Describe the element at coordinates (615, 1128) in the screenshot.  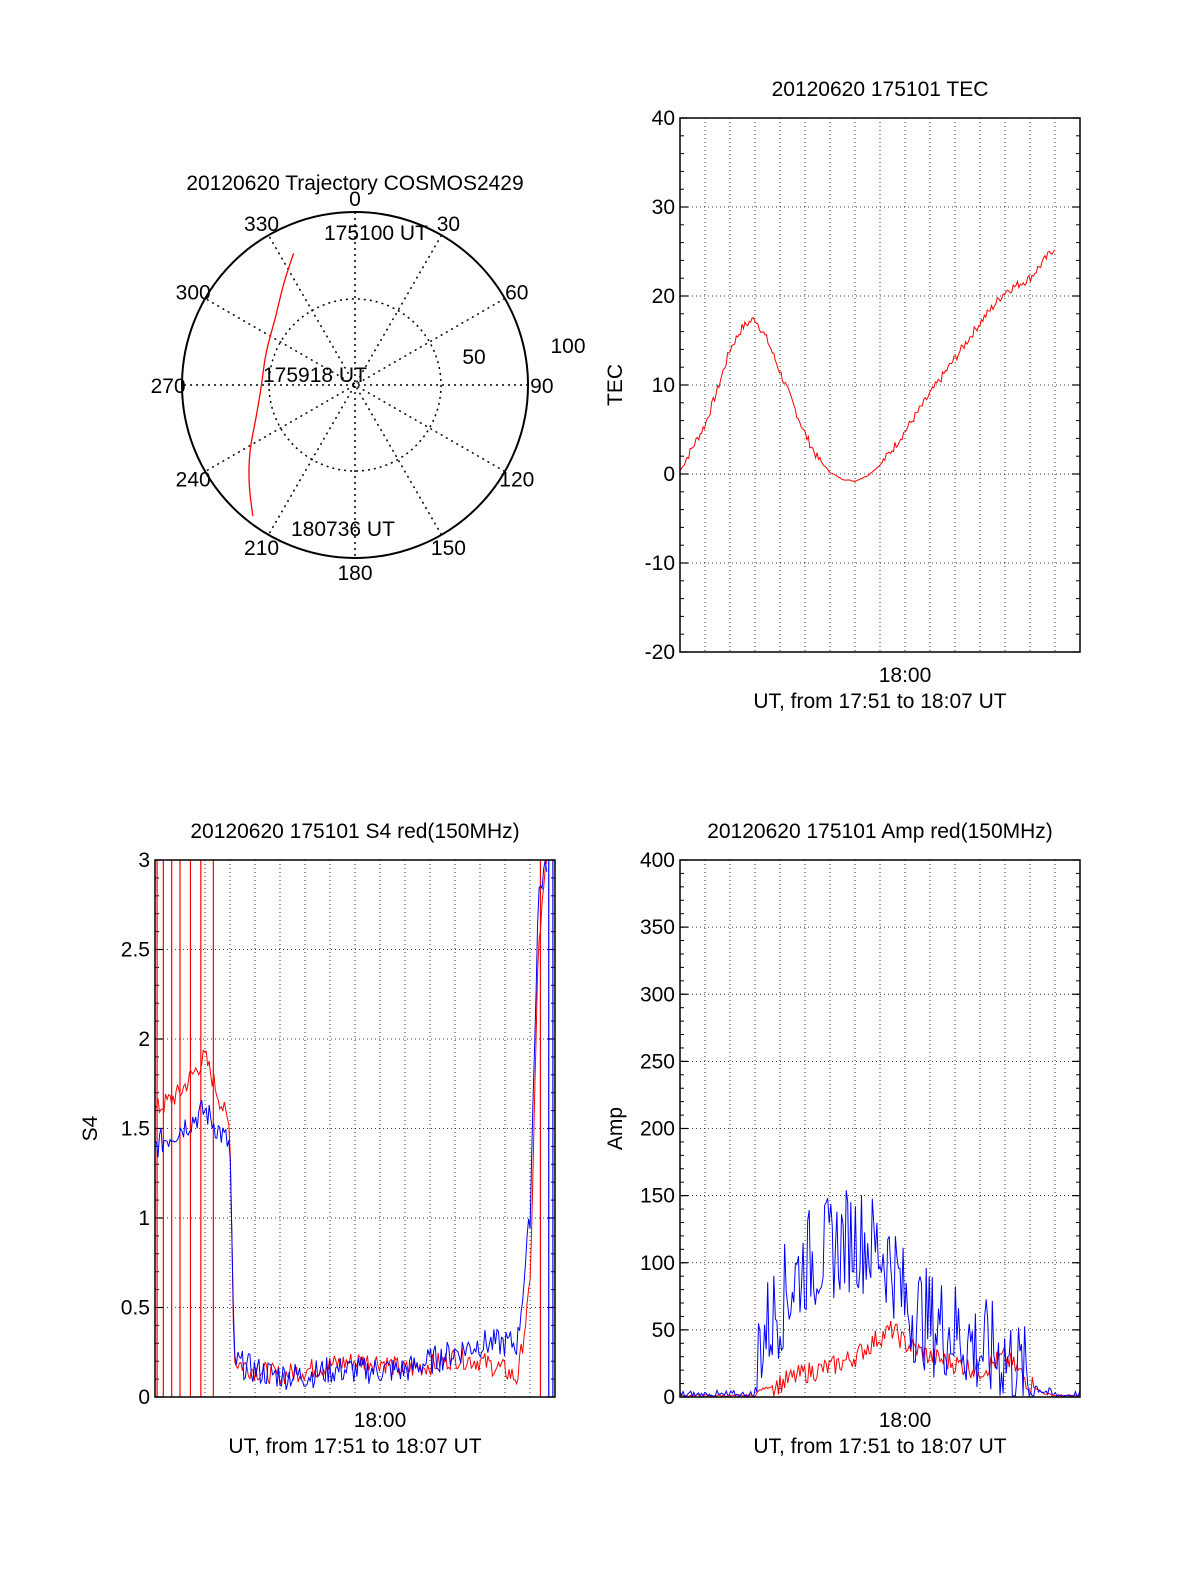
I see `amp-y-axis-label: Amp` at that location.